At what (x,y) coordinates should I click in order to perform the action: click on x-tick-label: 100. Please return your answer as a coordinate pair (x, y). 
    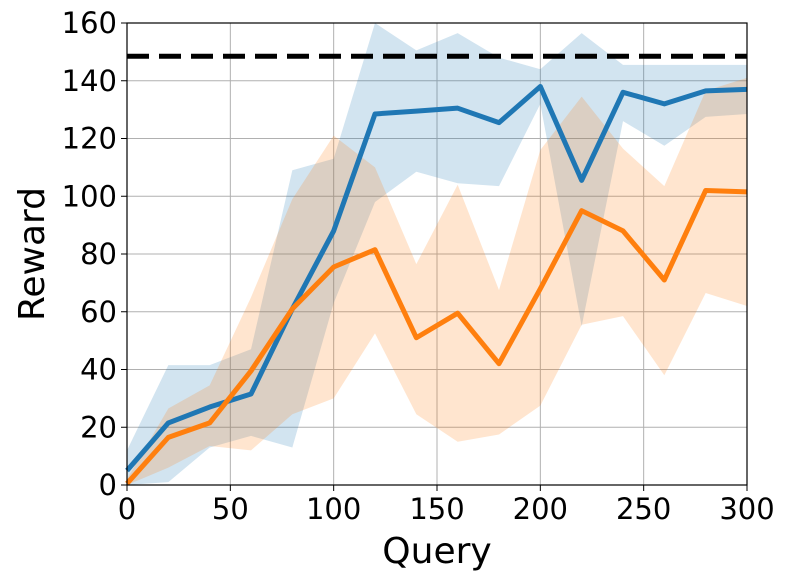
    Looking at the image, I should click on (333, 509).